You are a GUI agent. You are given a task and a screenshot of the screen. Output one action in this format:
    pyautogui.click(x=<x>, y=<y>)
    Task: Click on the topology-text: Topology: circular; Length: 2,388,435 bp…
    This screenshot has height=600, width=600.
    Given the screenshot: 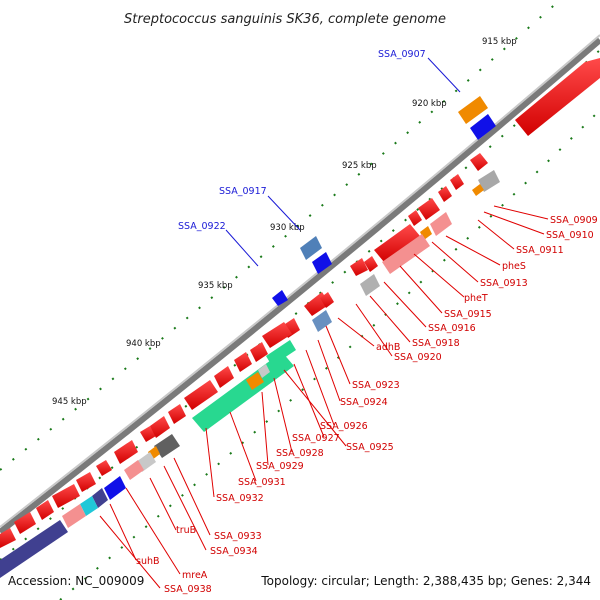 What is the action you would take?
    pyautogui.click(x=425, y=581)
    